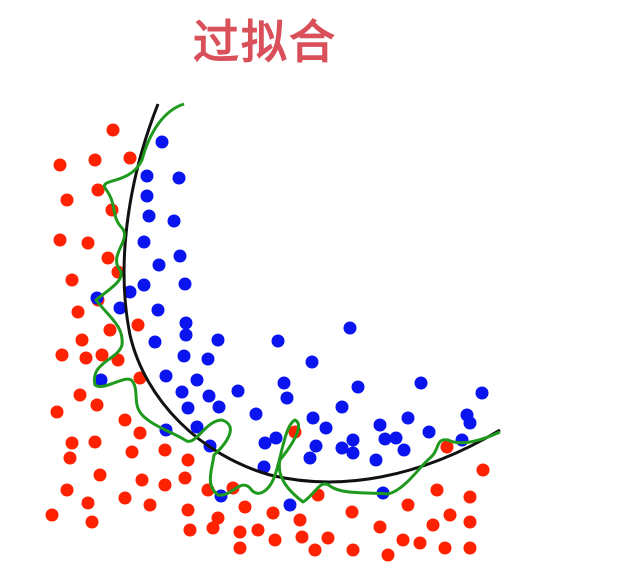  I want to click on page-title: 过拟合, so click(265, 42).